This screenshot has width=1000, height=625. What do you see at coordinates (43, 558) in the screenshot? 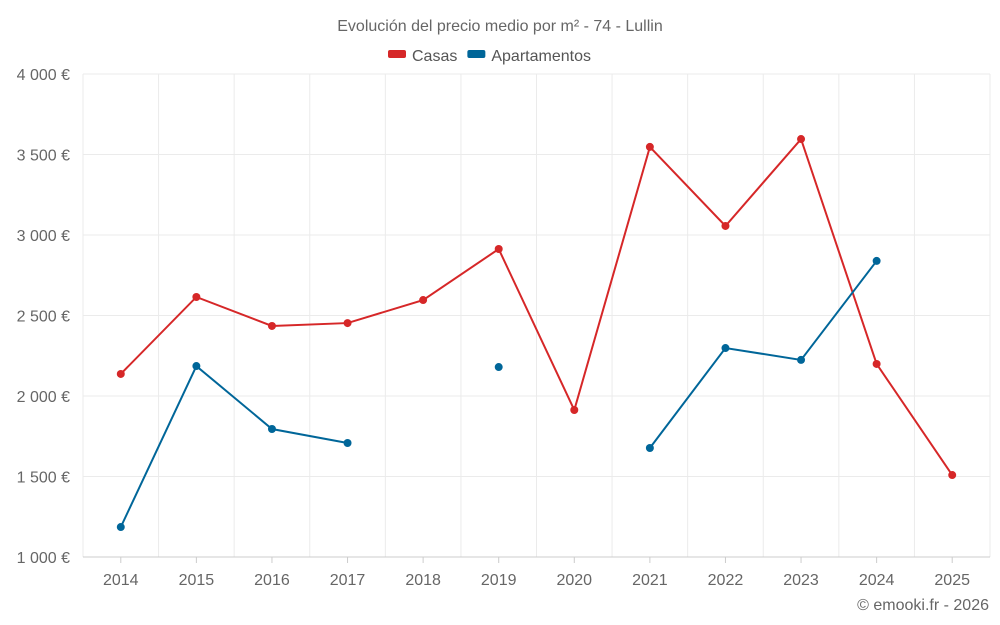
I see `y-tick-label: 1 000 €` at bounding box center [43, 558].